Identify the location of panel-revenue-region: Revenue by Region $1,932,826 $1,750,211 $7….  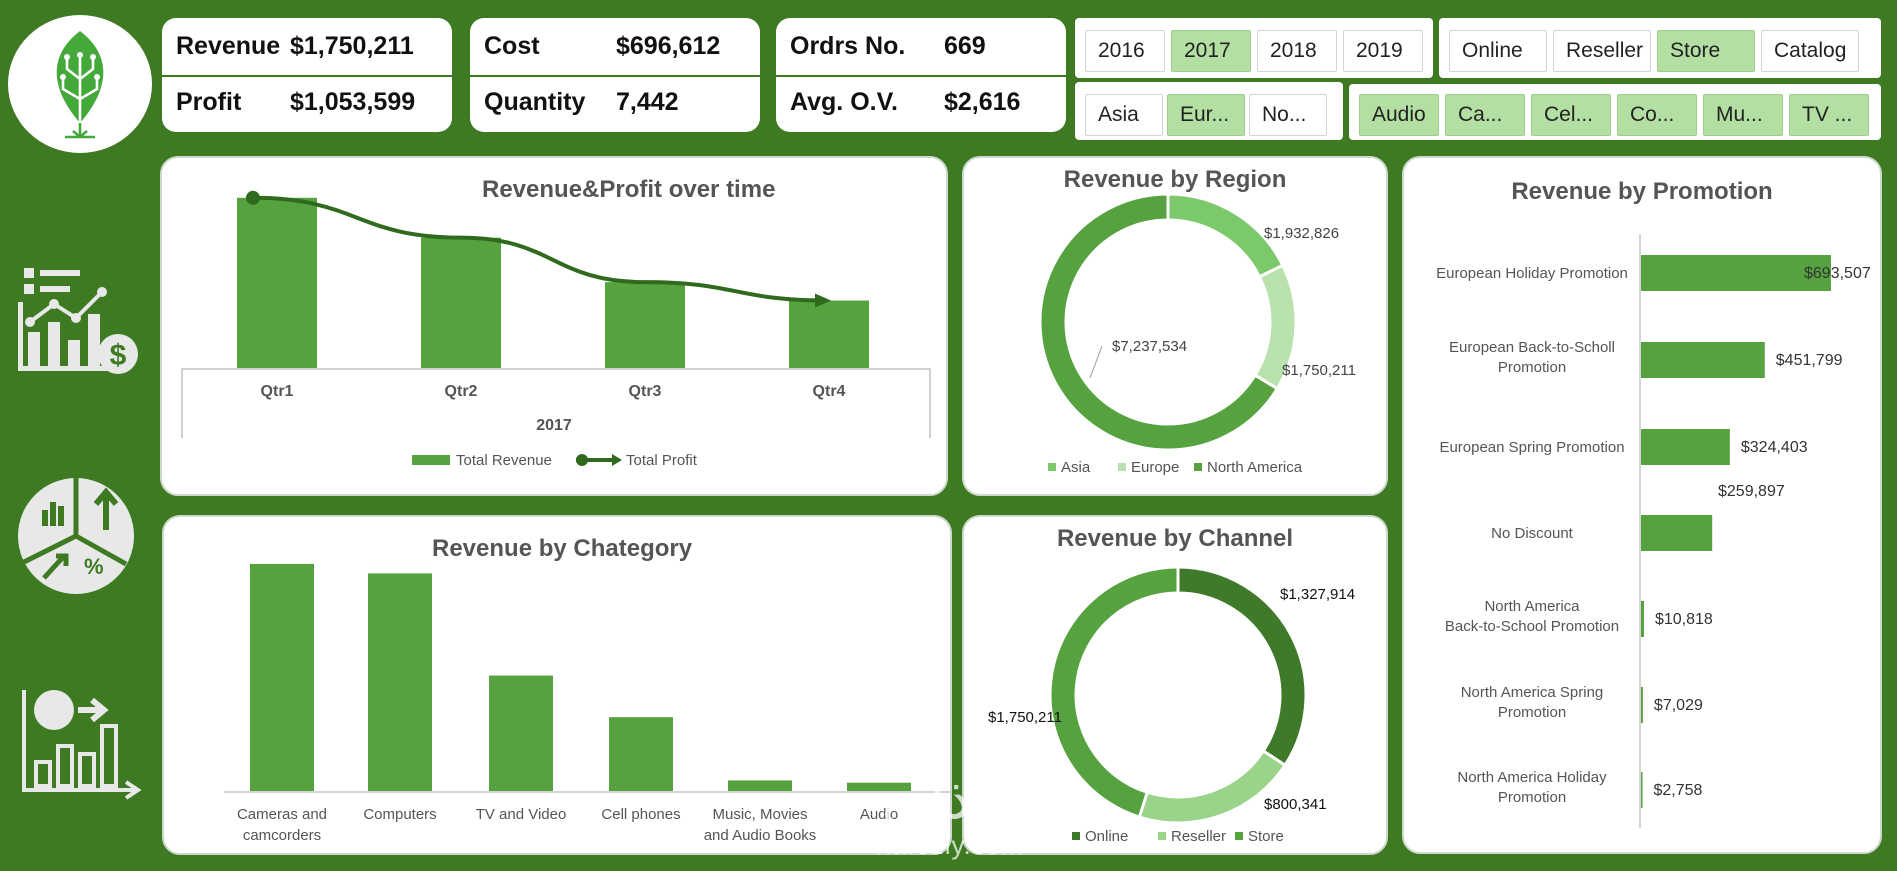
(1175, 326).